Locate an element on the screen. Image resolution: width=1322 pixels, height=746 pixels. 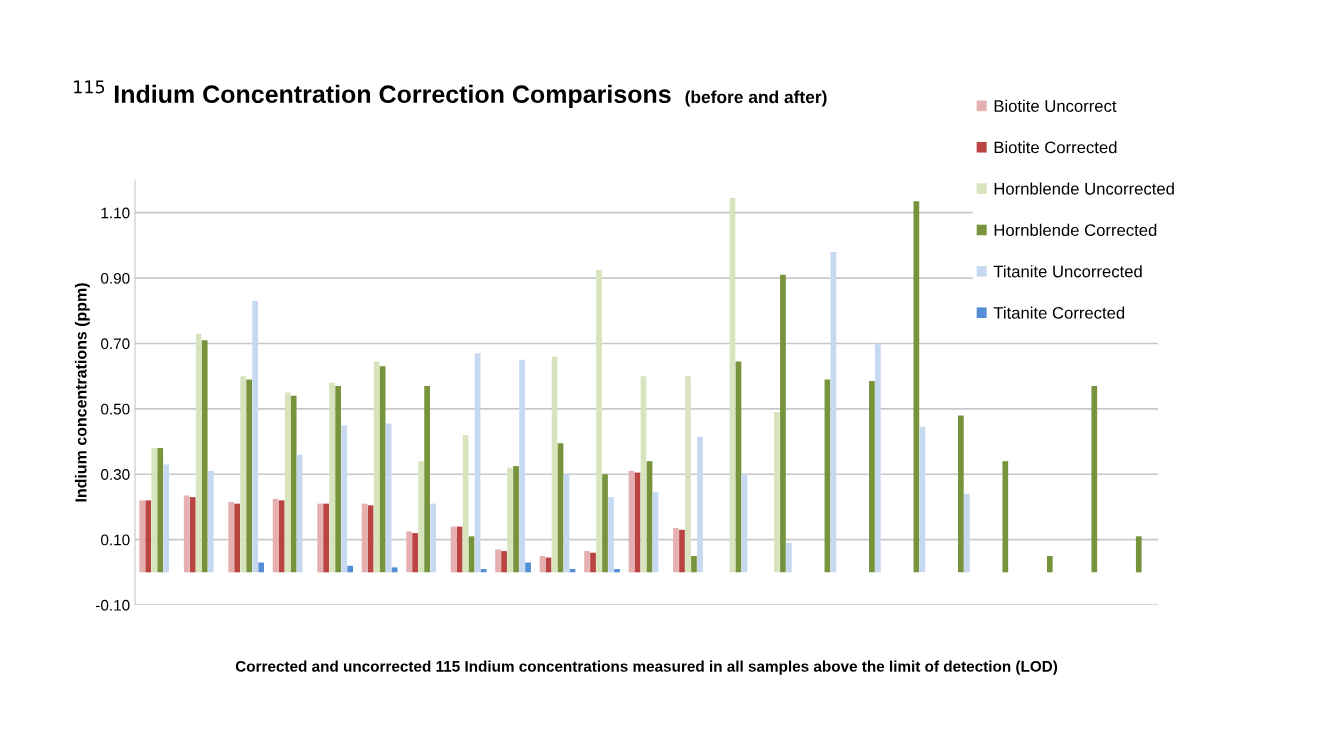
y-tick-label: 0.50 is located at coordinates (115, 409).